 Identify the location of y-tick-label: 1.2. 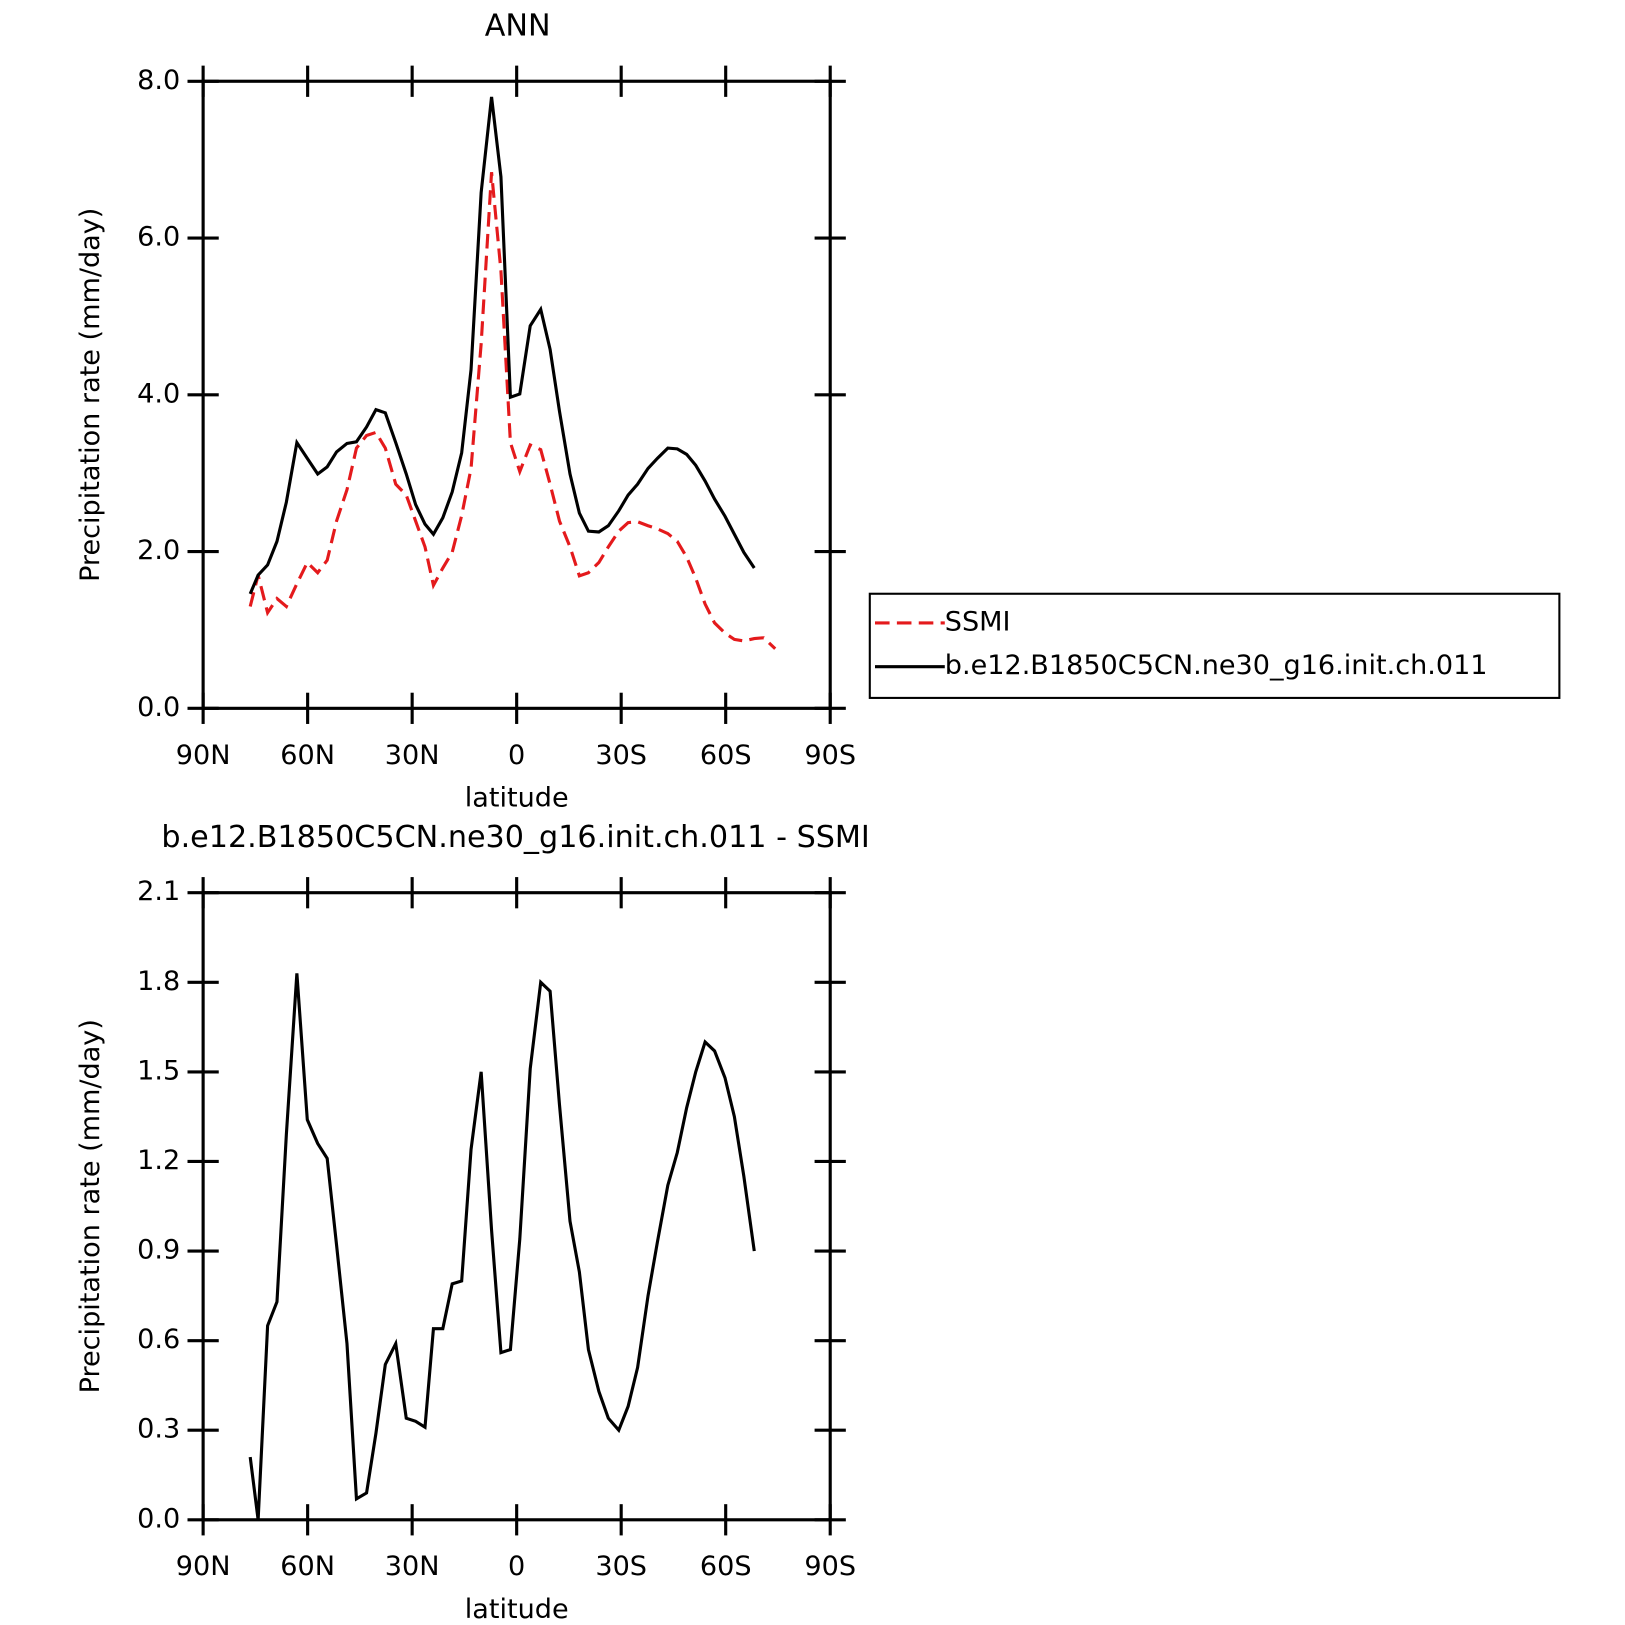
(158, 1160).